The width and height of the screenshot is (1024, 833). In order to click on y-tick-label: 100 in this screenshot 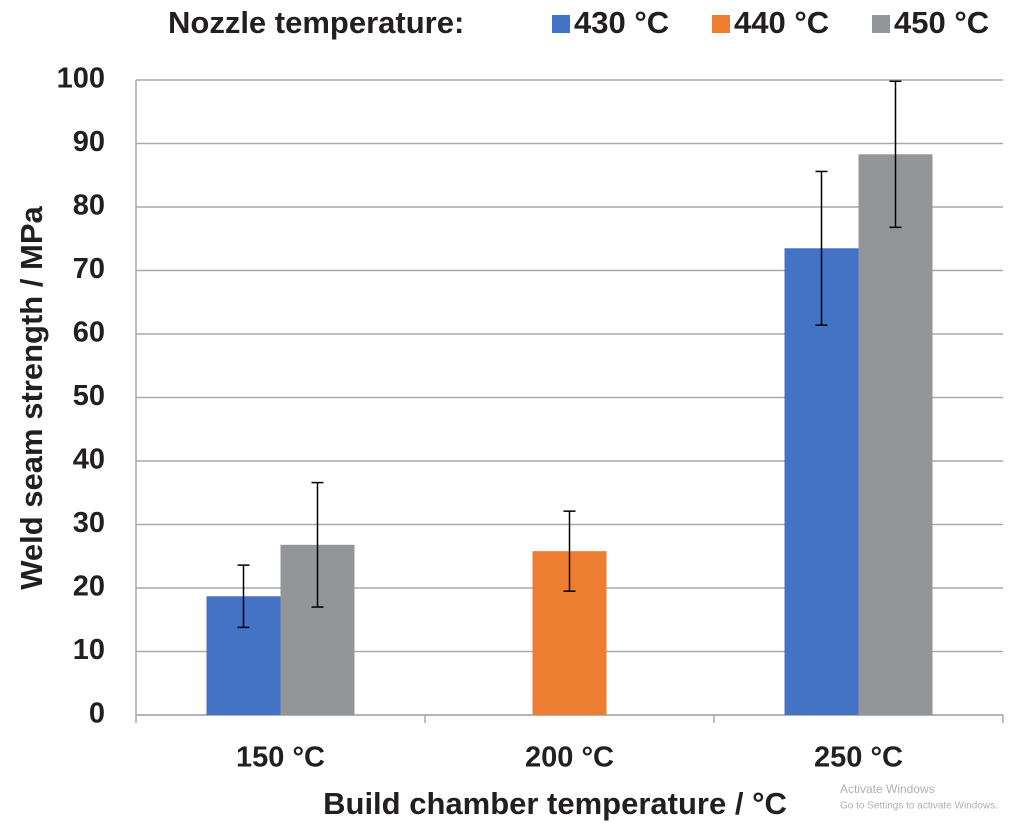, I will do `click(81, 79)`.